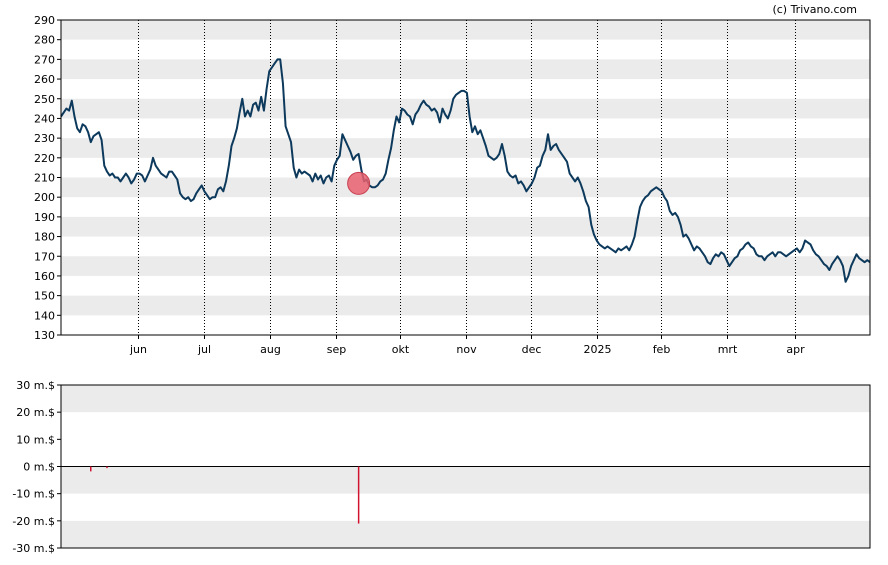 Image resolution: width=888 pixels, height=565 pixels. What do you see at coordinates (44, 296) in the screenshot?
I see `y-tick-label: 150` at bounding box center [44, 296].